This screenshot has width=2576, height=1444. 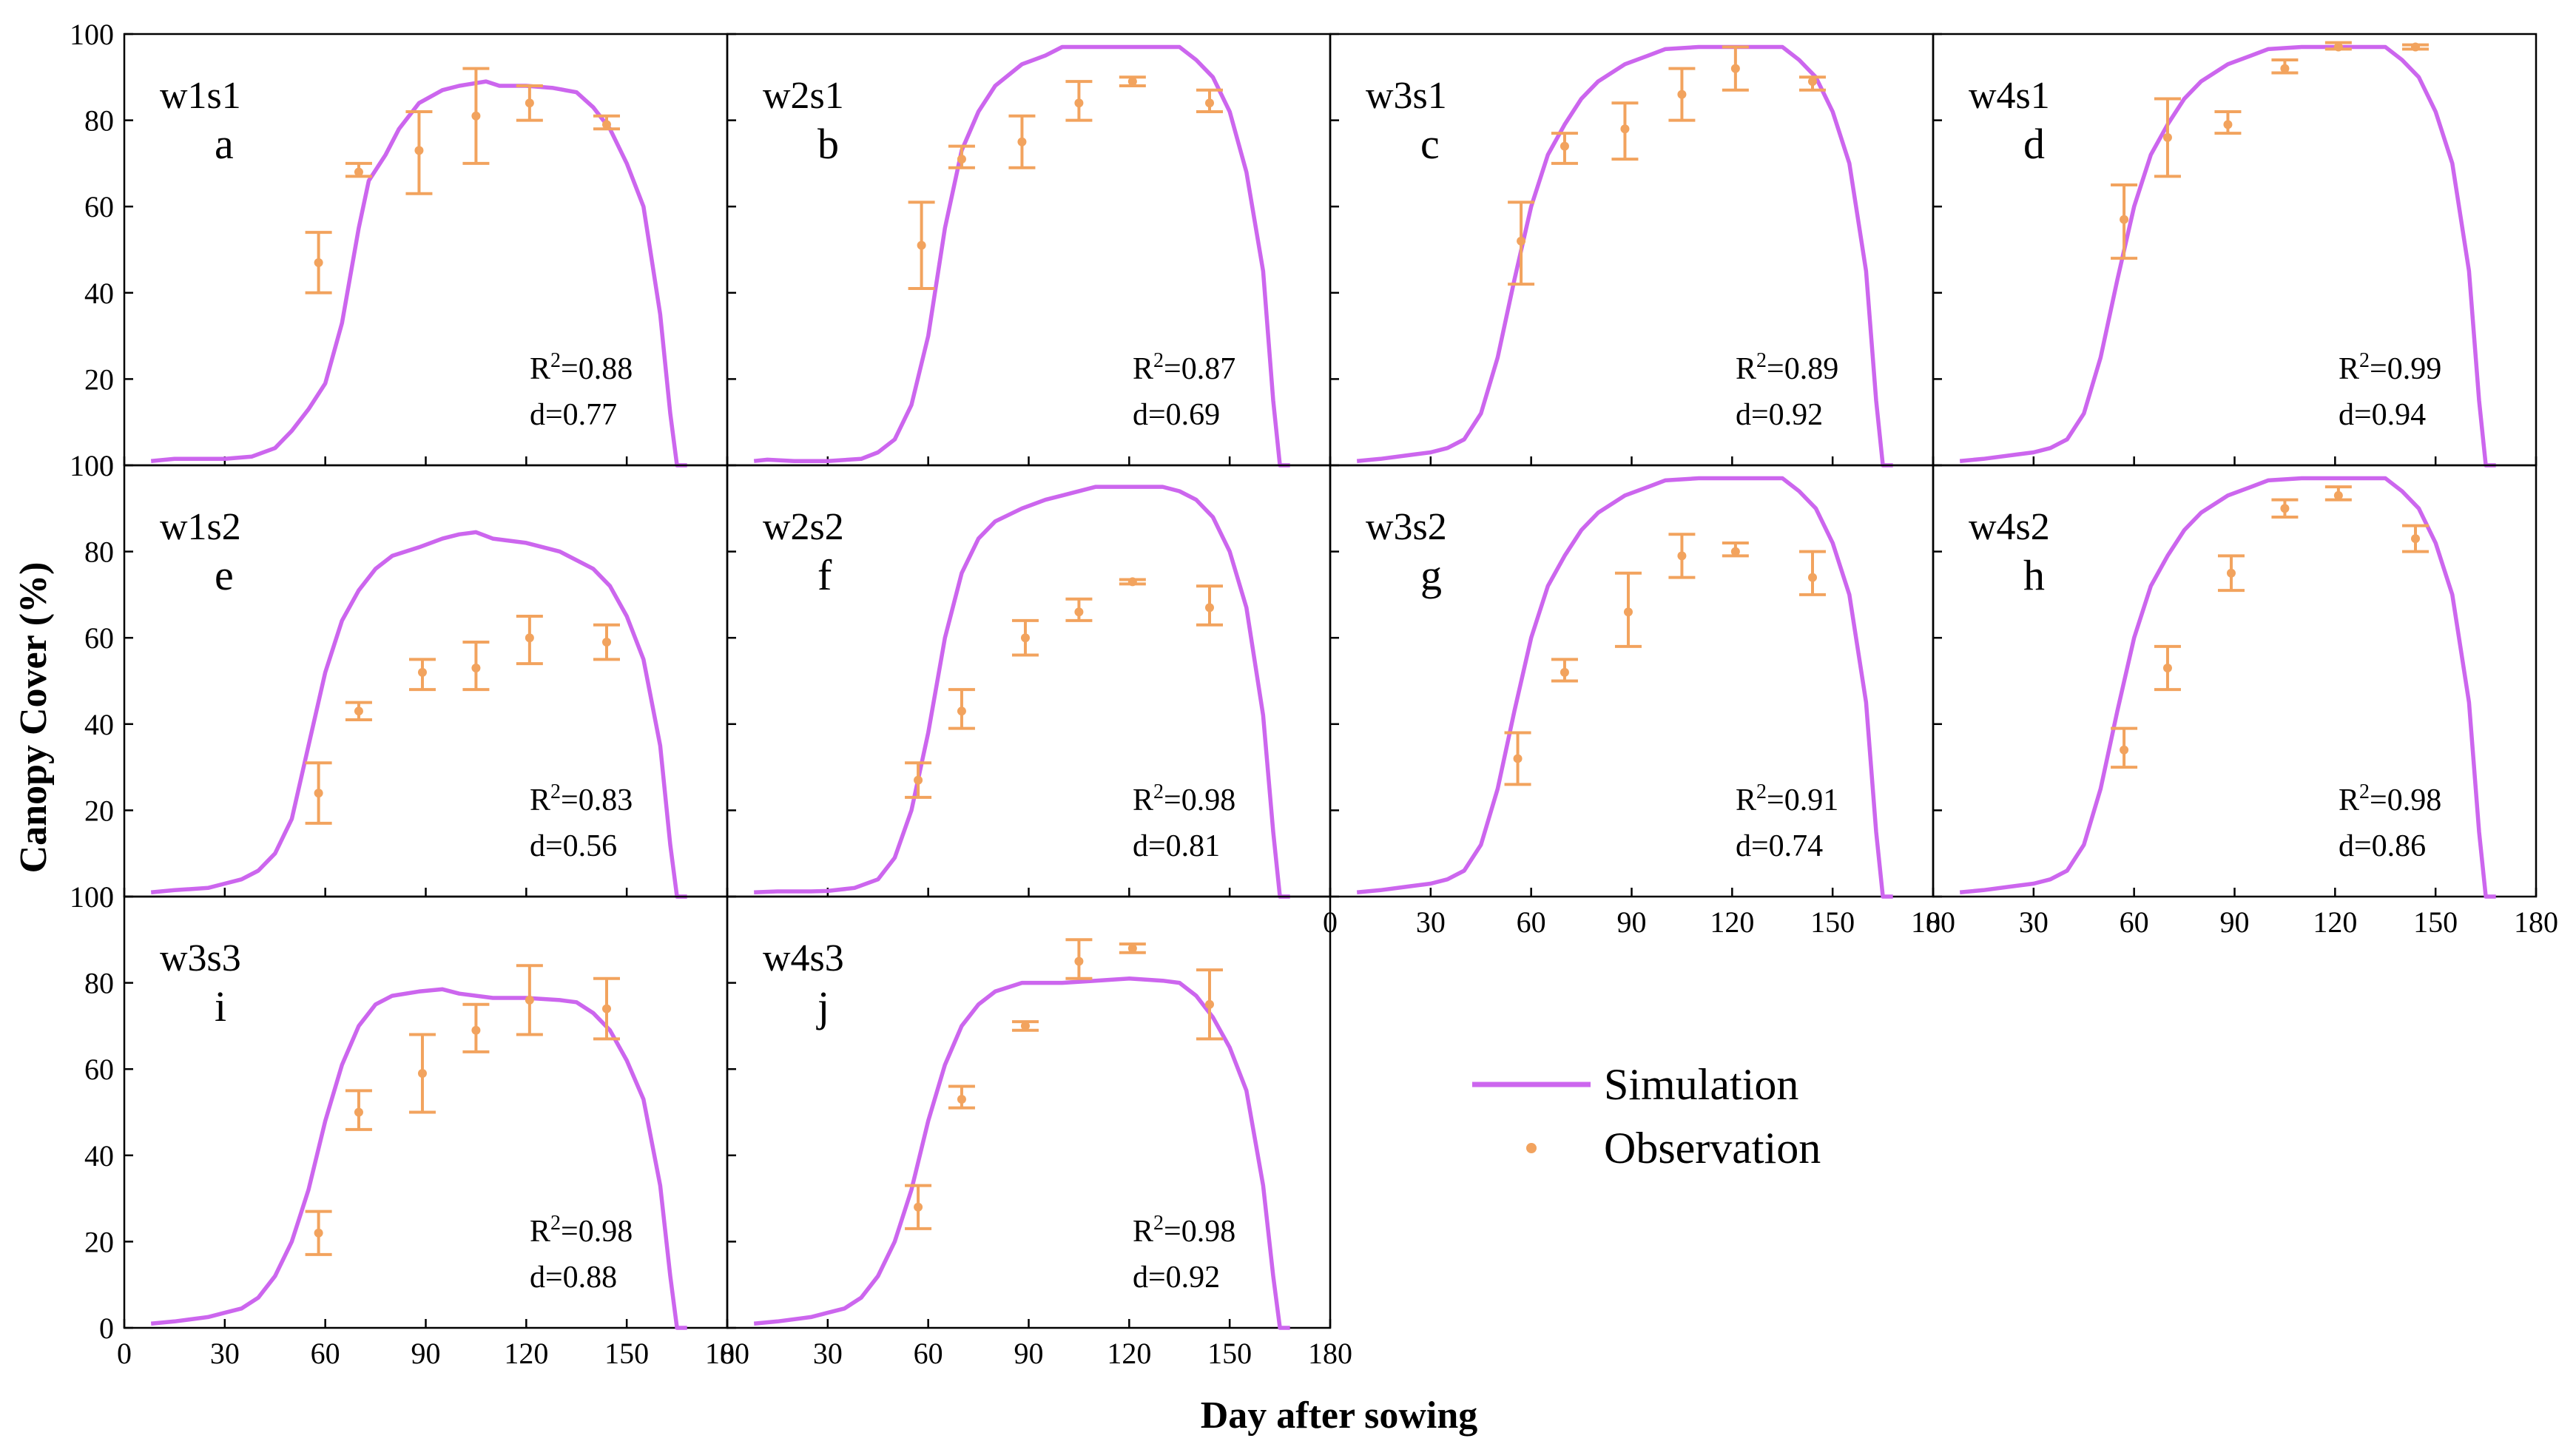 I want to click on d-index-label: d=0.94, so click(x=2382, y=415).